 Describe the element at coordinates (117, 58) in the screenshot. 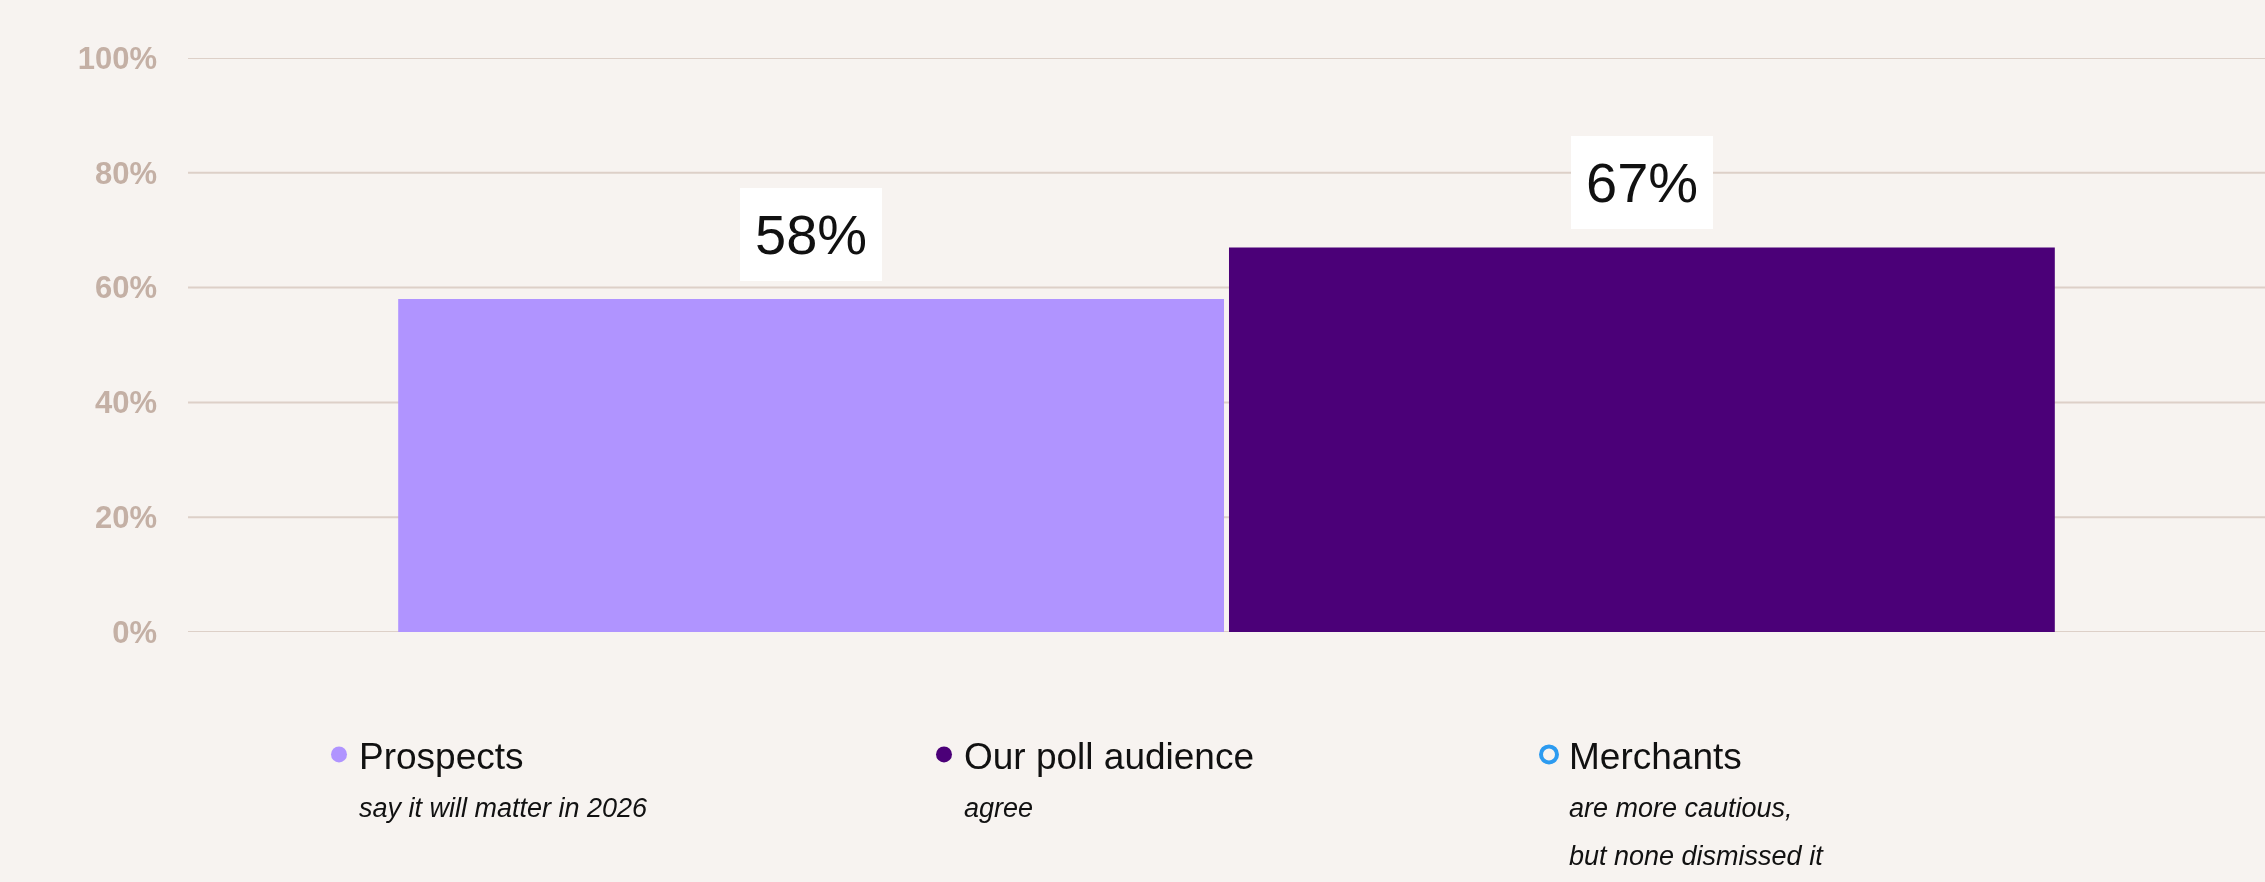

I see `y-tick-label: 100%` at that location.